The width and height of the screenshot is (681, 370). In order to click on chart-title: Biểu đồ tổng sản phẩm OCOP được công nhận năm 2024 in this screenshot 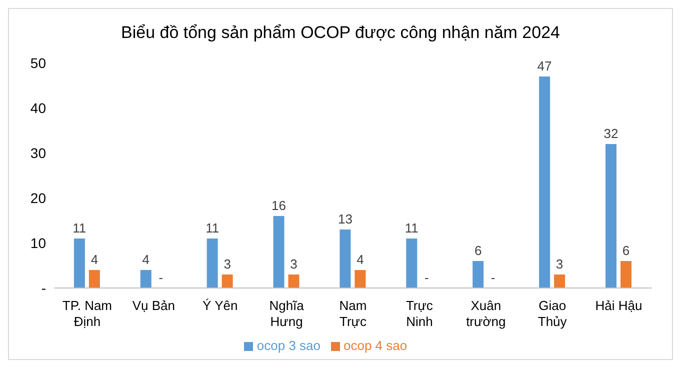, I will do `click(340, 33)`.